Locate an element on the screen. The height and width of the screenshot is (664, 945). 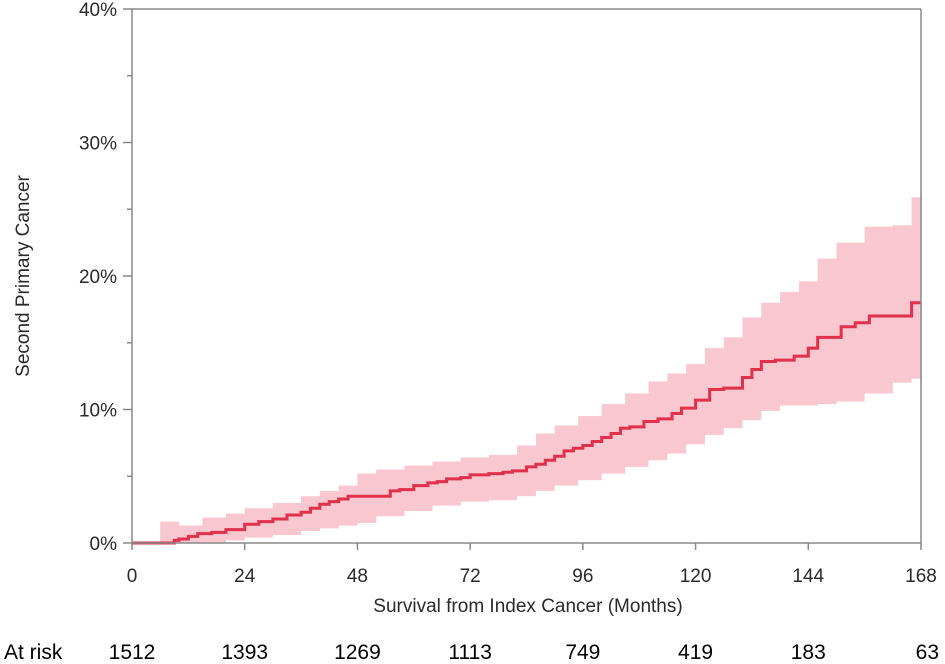
at-risk-label: At risk is located at coordinates (33, 652).